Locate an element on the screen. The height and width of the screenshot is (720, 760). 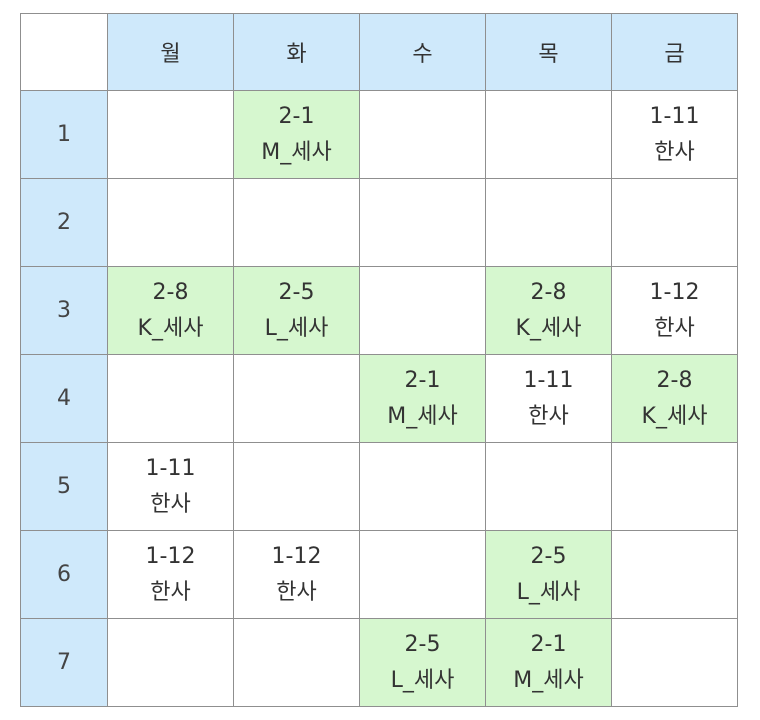
period-label: 3 is located at coordinates (64, 310).